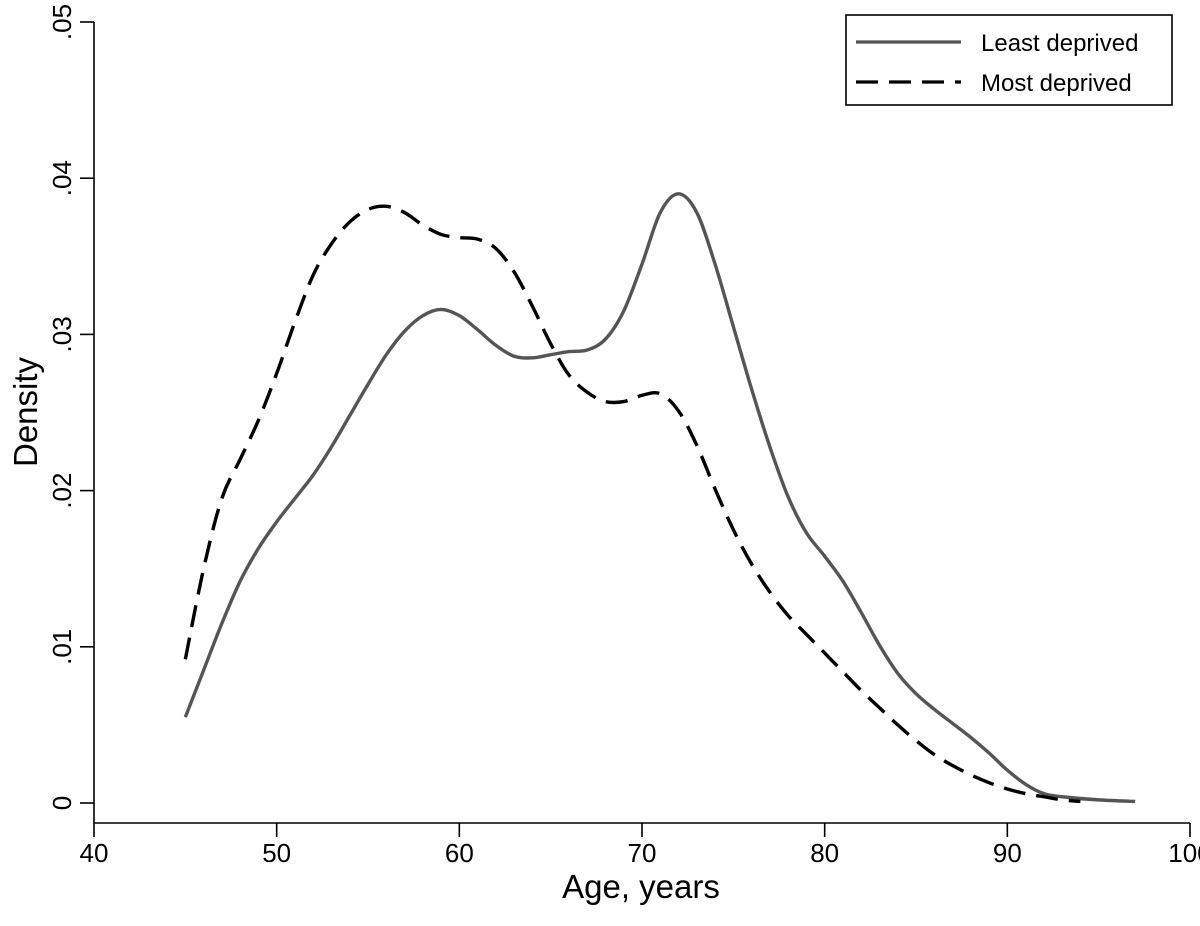 The image size is (1200, 926). What do you see at coordinates (62, 334) in the screenshot?
I see `y-tick-label: .03` at bounding box center [62, 334].